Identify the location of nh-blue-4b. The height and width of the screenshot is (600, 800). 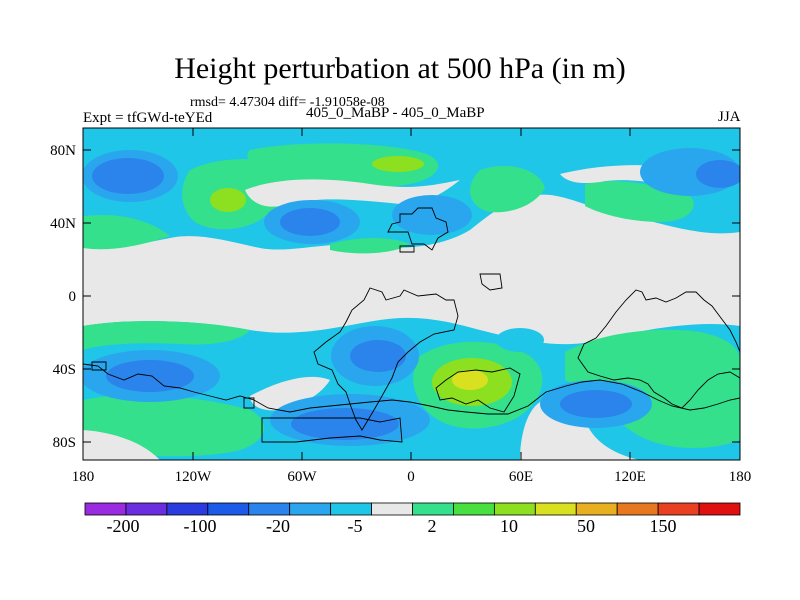
(718, 174).